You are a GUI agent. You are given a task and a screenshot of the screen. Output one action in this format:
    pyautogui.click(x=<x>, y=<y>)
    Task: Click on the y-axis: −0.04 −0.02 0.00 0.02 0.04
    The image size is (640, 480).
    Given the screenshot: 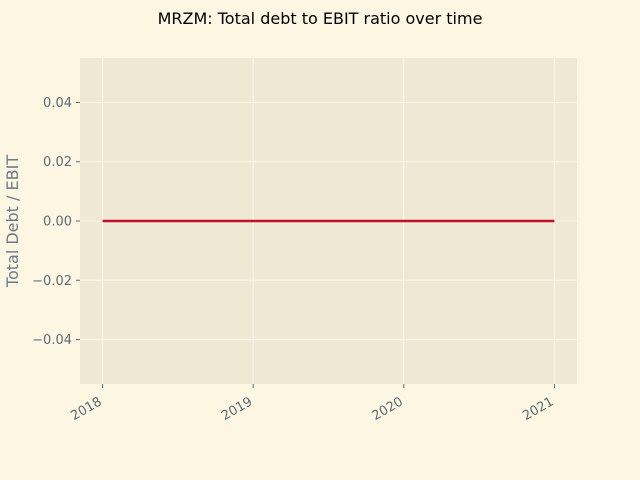 What is the action you would take?
    pyautogui.click(x=56, y=222)
    